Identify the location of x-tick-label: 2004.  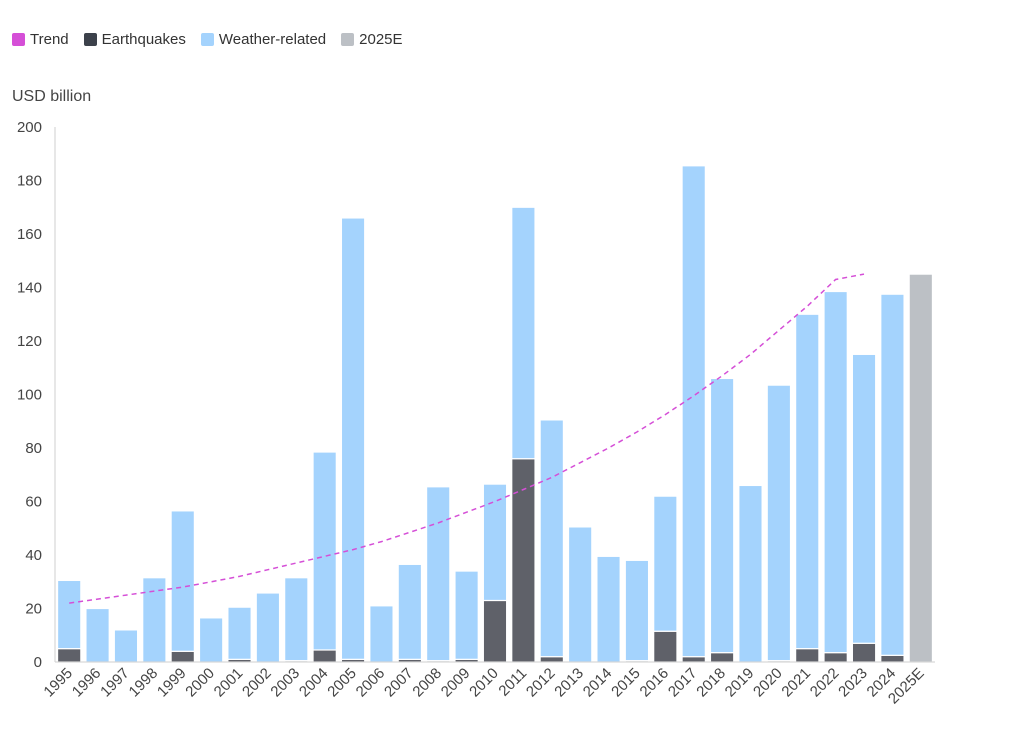
(314, 683).